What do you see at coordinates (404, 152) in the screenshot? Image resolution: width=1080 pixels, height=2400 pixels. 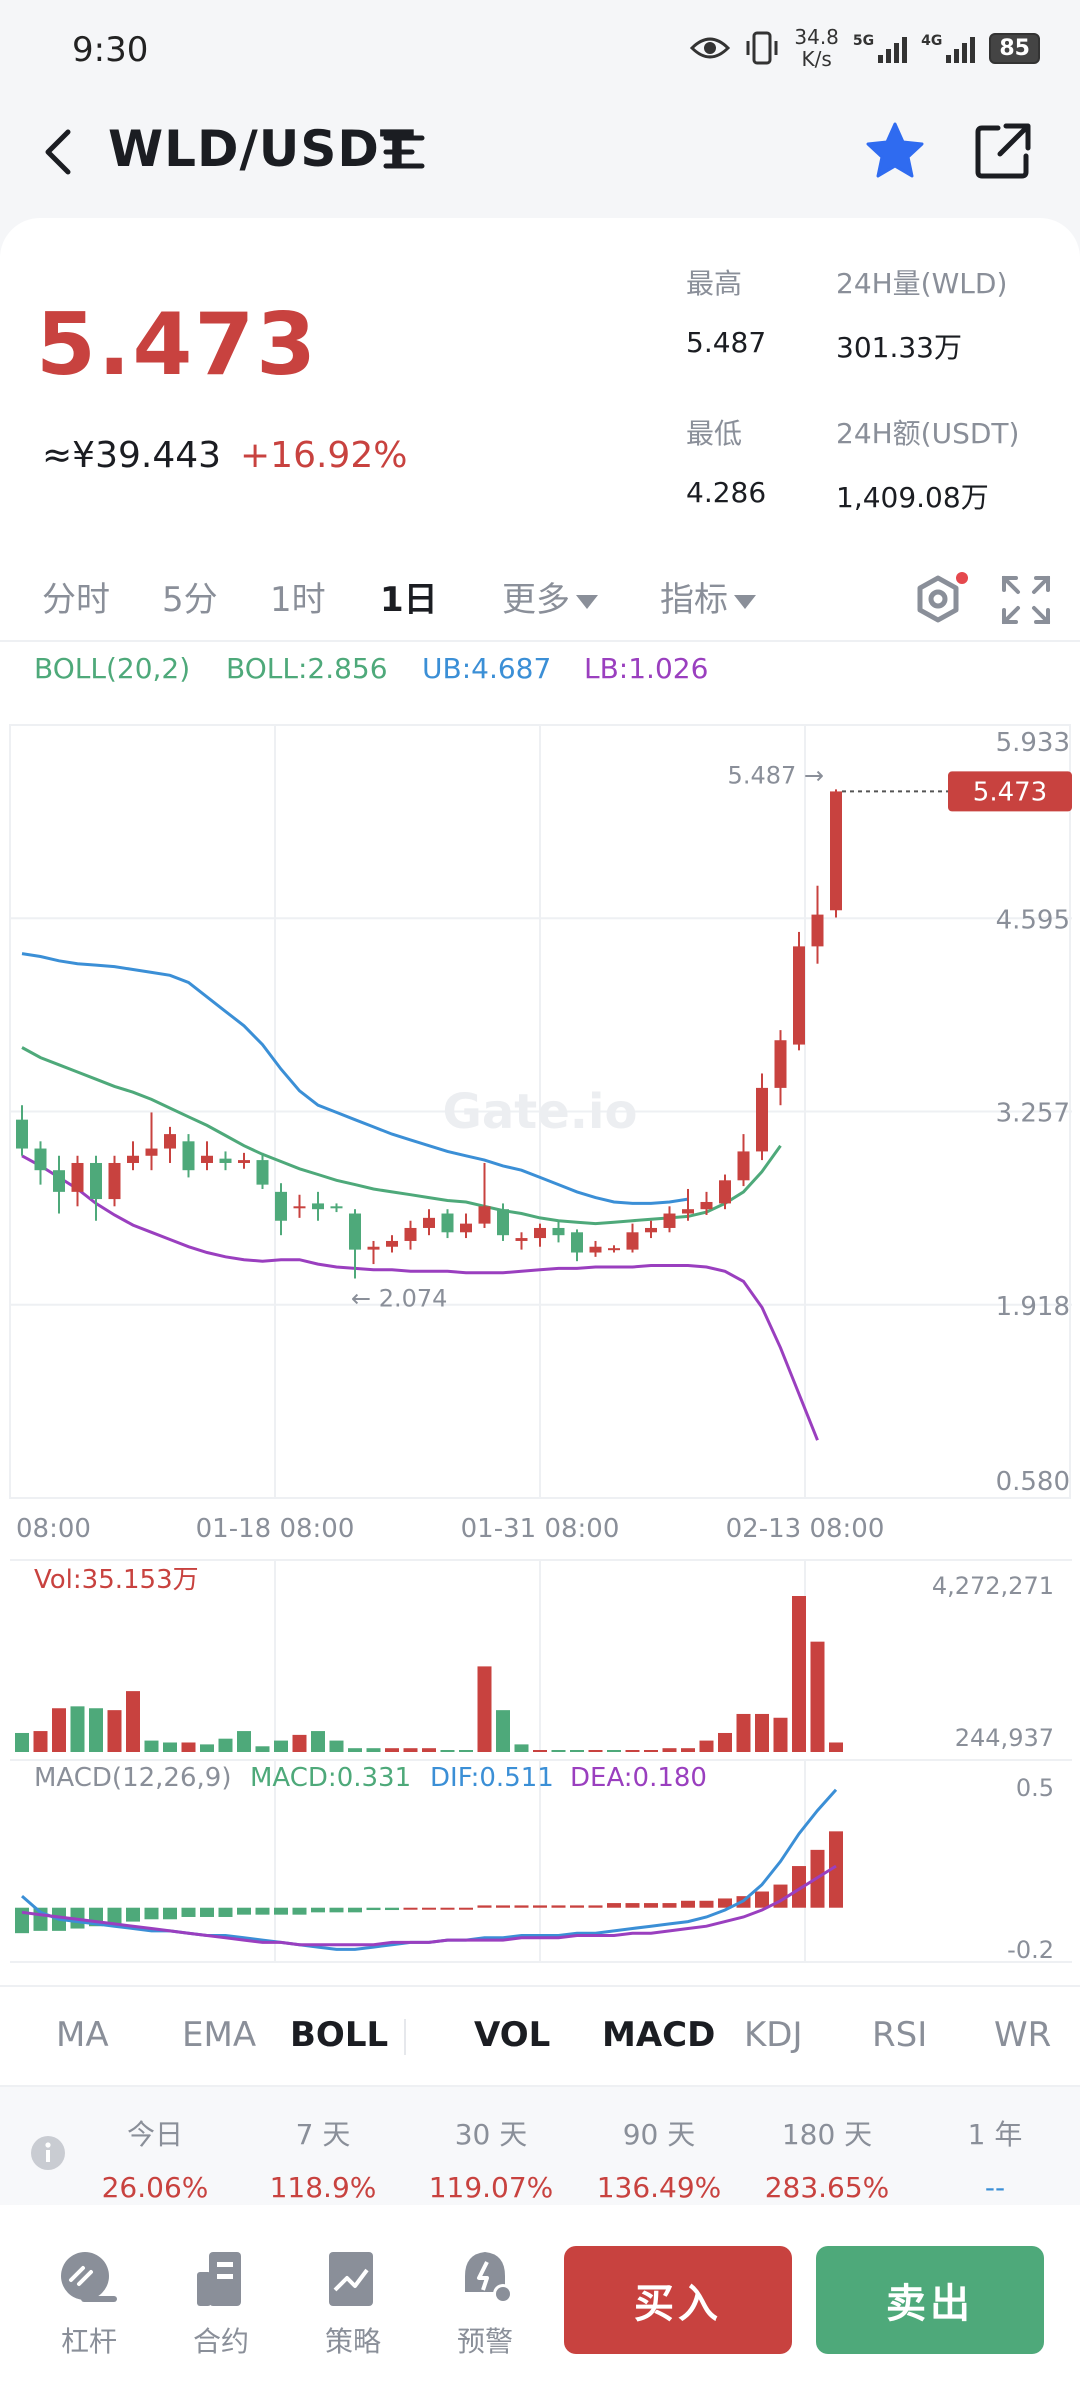 I see `pair-list-icon` at bounding box center [404, 152].